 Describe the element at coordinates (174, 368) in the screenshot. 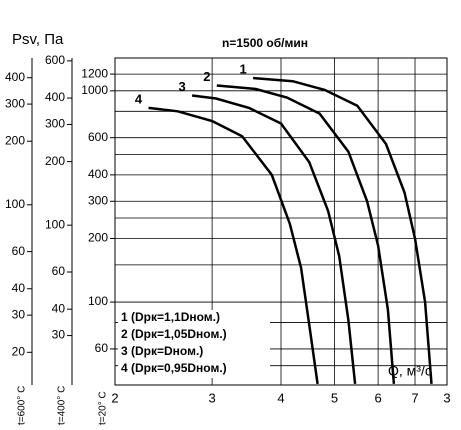

I see `legend-entry: 4 (Dpк=0,95Dном.)` at that location.